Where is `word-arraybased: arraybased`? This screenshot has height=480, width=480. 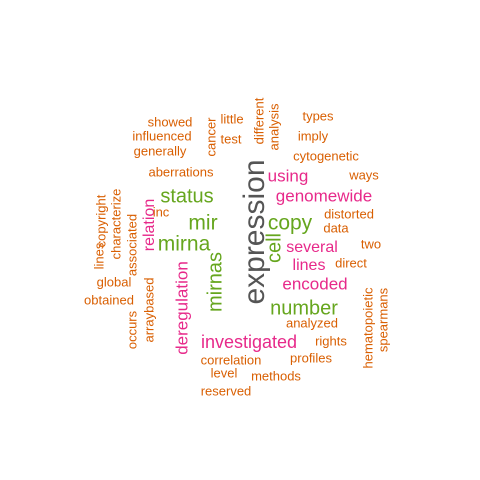
word-arraybased: arraybased is located at coordinates (148, 309).